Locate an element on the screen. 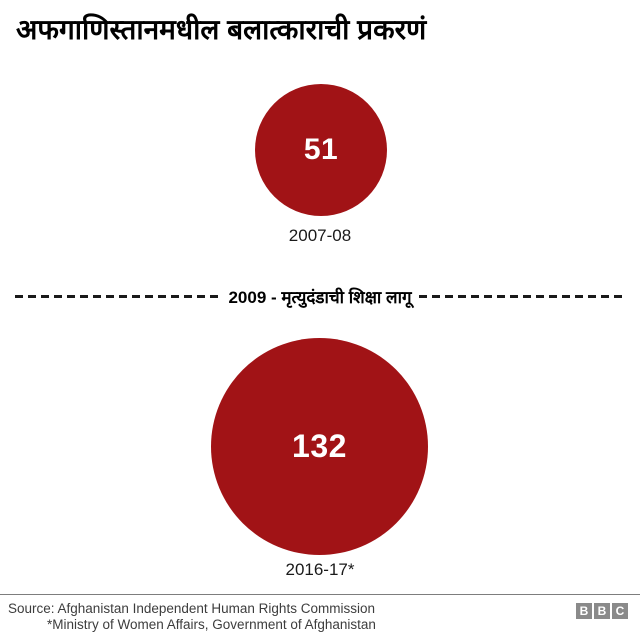  bbc-logo: B B C is located at coordinates (602, 611).